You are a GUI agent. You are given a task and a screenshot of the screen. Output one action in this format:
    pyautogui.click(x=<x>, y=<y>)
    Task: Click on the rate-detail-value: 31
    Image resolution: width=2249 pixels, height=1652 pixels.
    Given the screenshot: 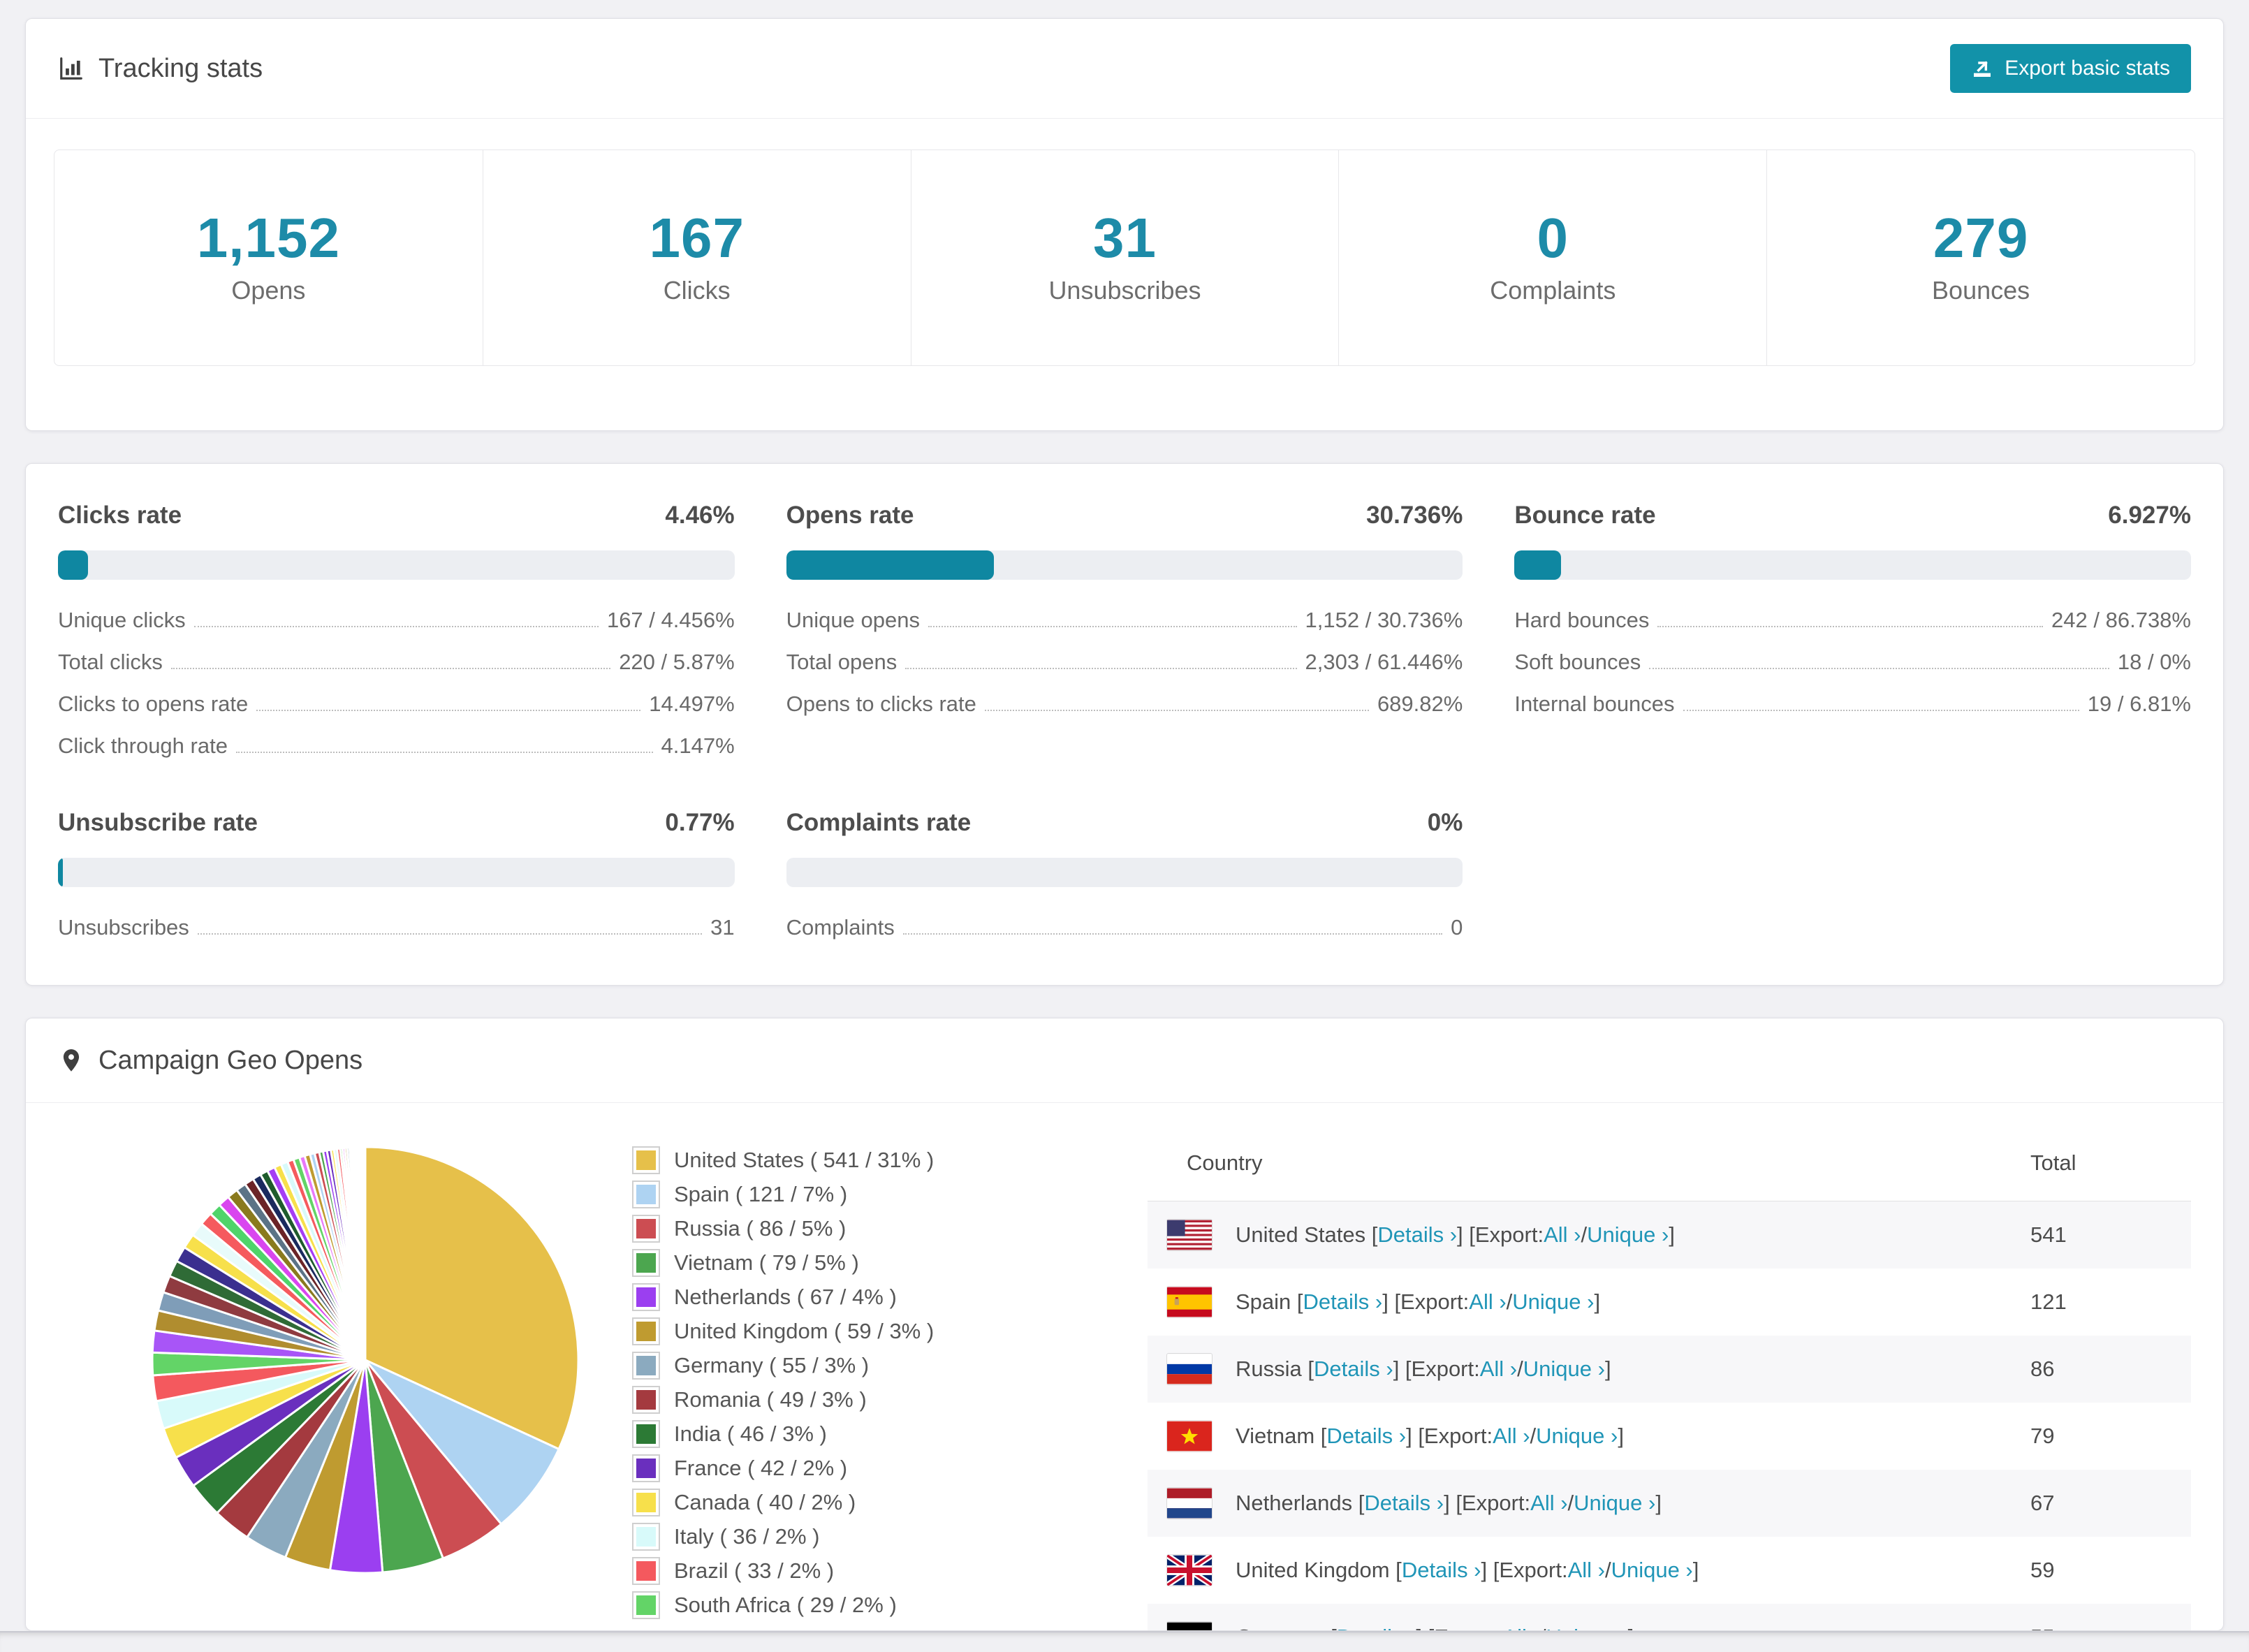 What is the action you would take?
    pyautogui.click(x=722, y=927)
    